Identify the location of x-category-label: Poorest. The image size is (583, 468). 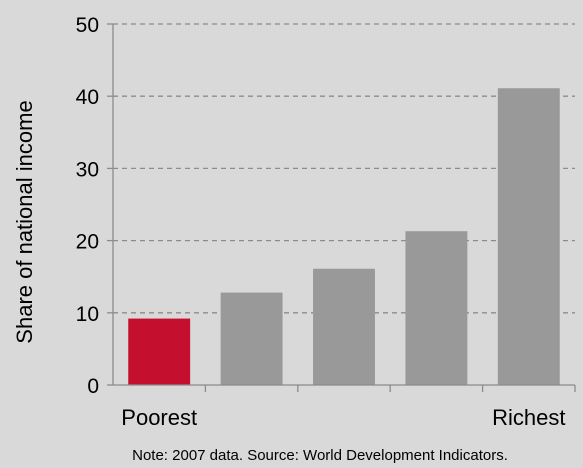
(159, 417).